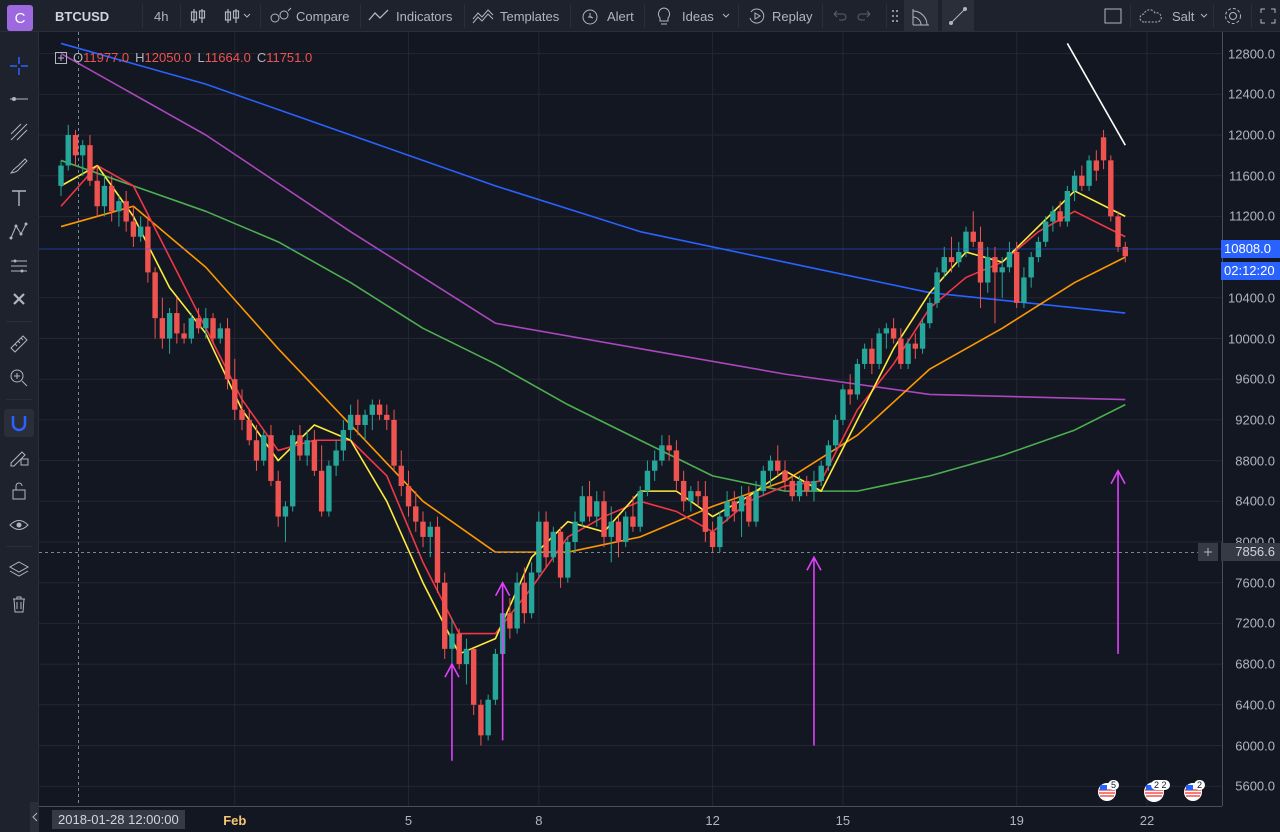  What do you see at coordinates (606, 16) in the screenshot?
I see `alert-button: Alert` at bounding box center [606, 16].